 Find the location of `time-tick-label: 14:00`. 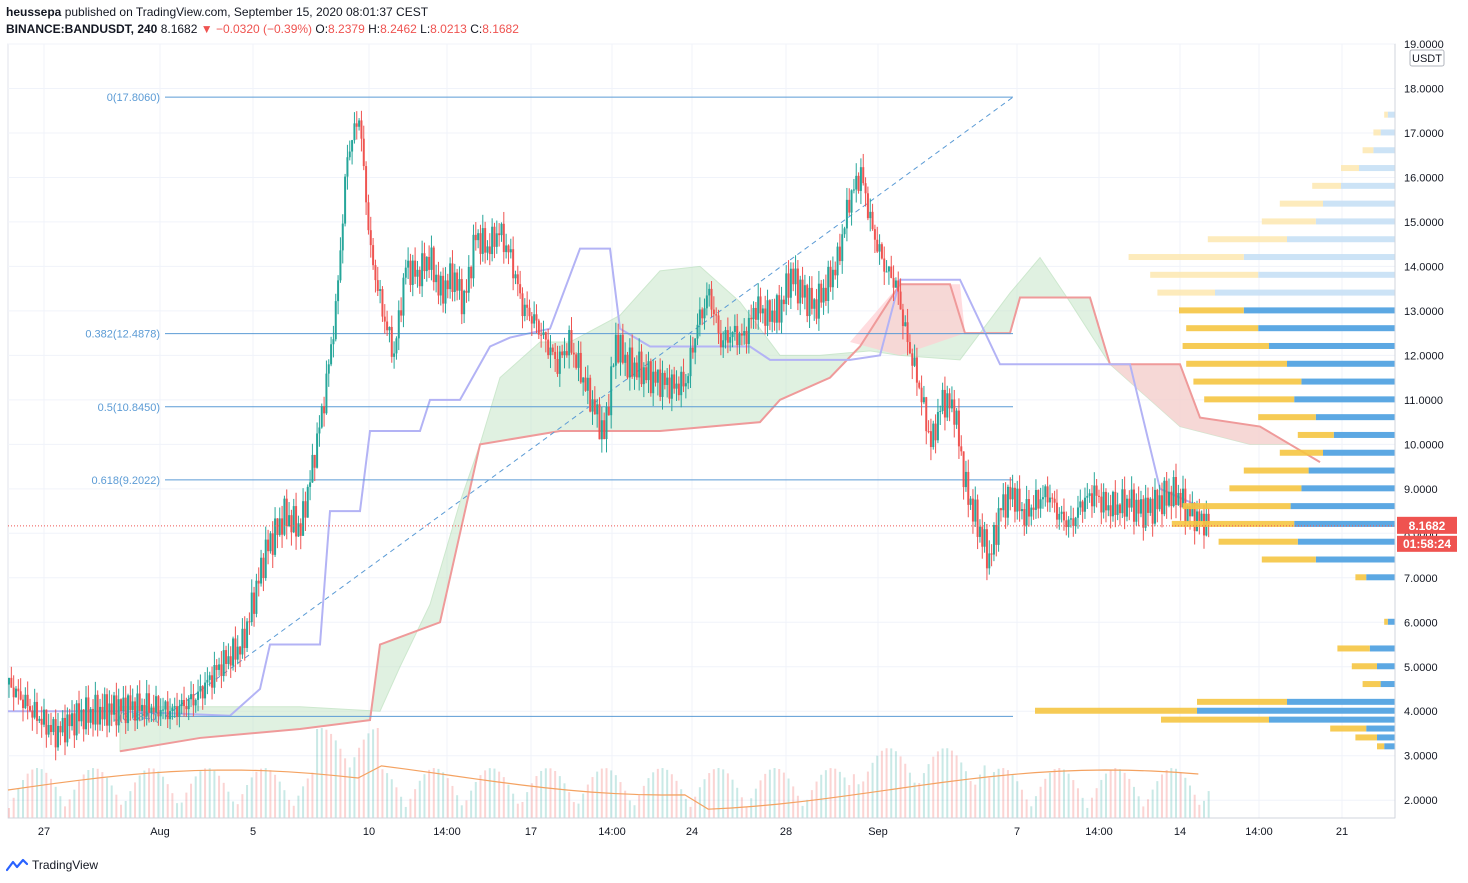

time-tick-label: 14:00 is located at coordinates (612, 832).